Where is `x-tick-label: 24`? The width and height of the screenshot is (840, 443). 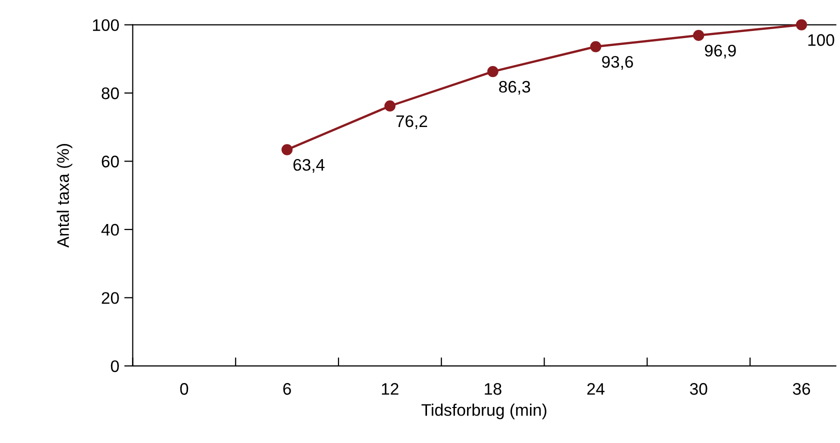 x-tick-label: 24 is located at coordinates (596, 389).